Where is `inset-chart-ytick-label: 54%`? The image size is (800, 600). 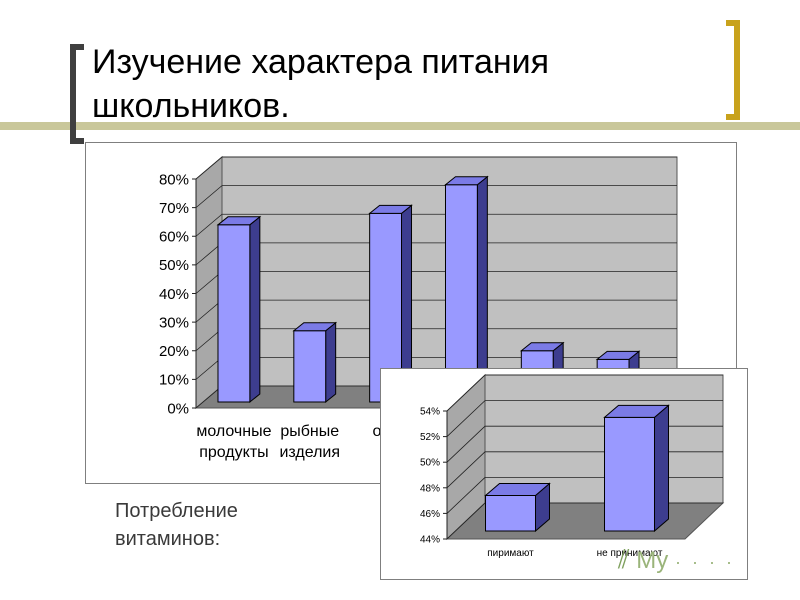
inset-chart-ytick-label: 54% is located at coordinates (430, 412).